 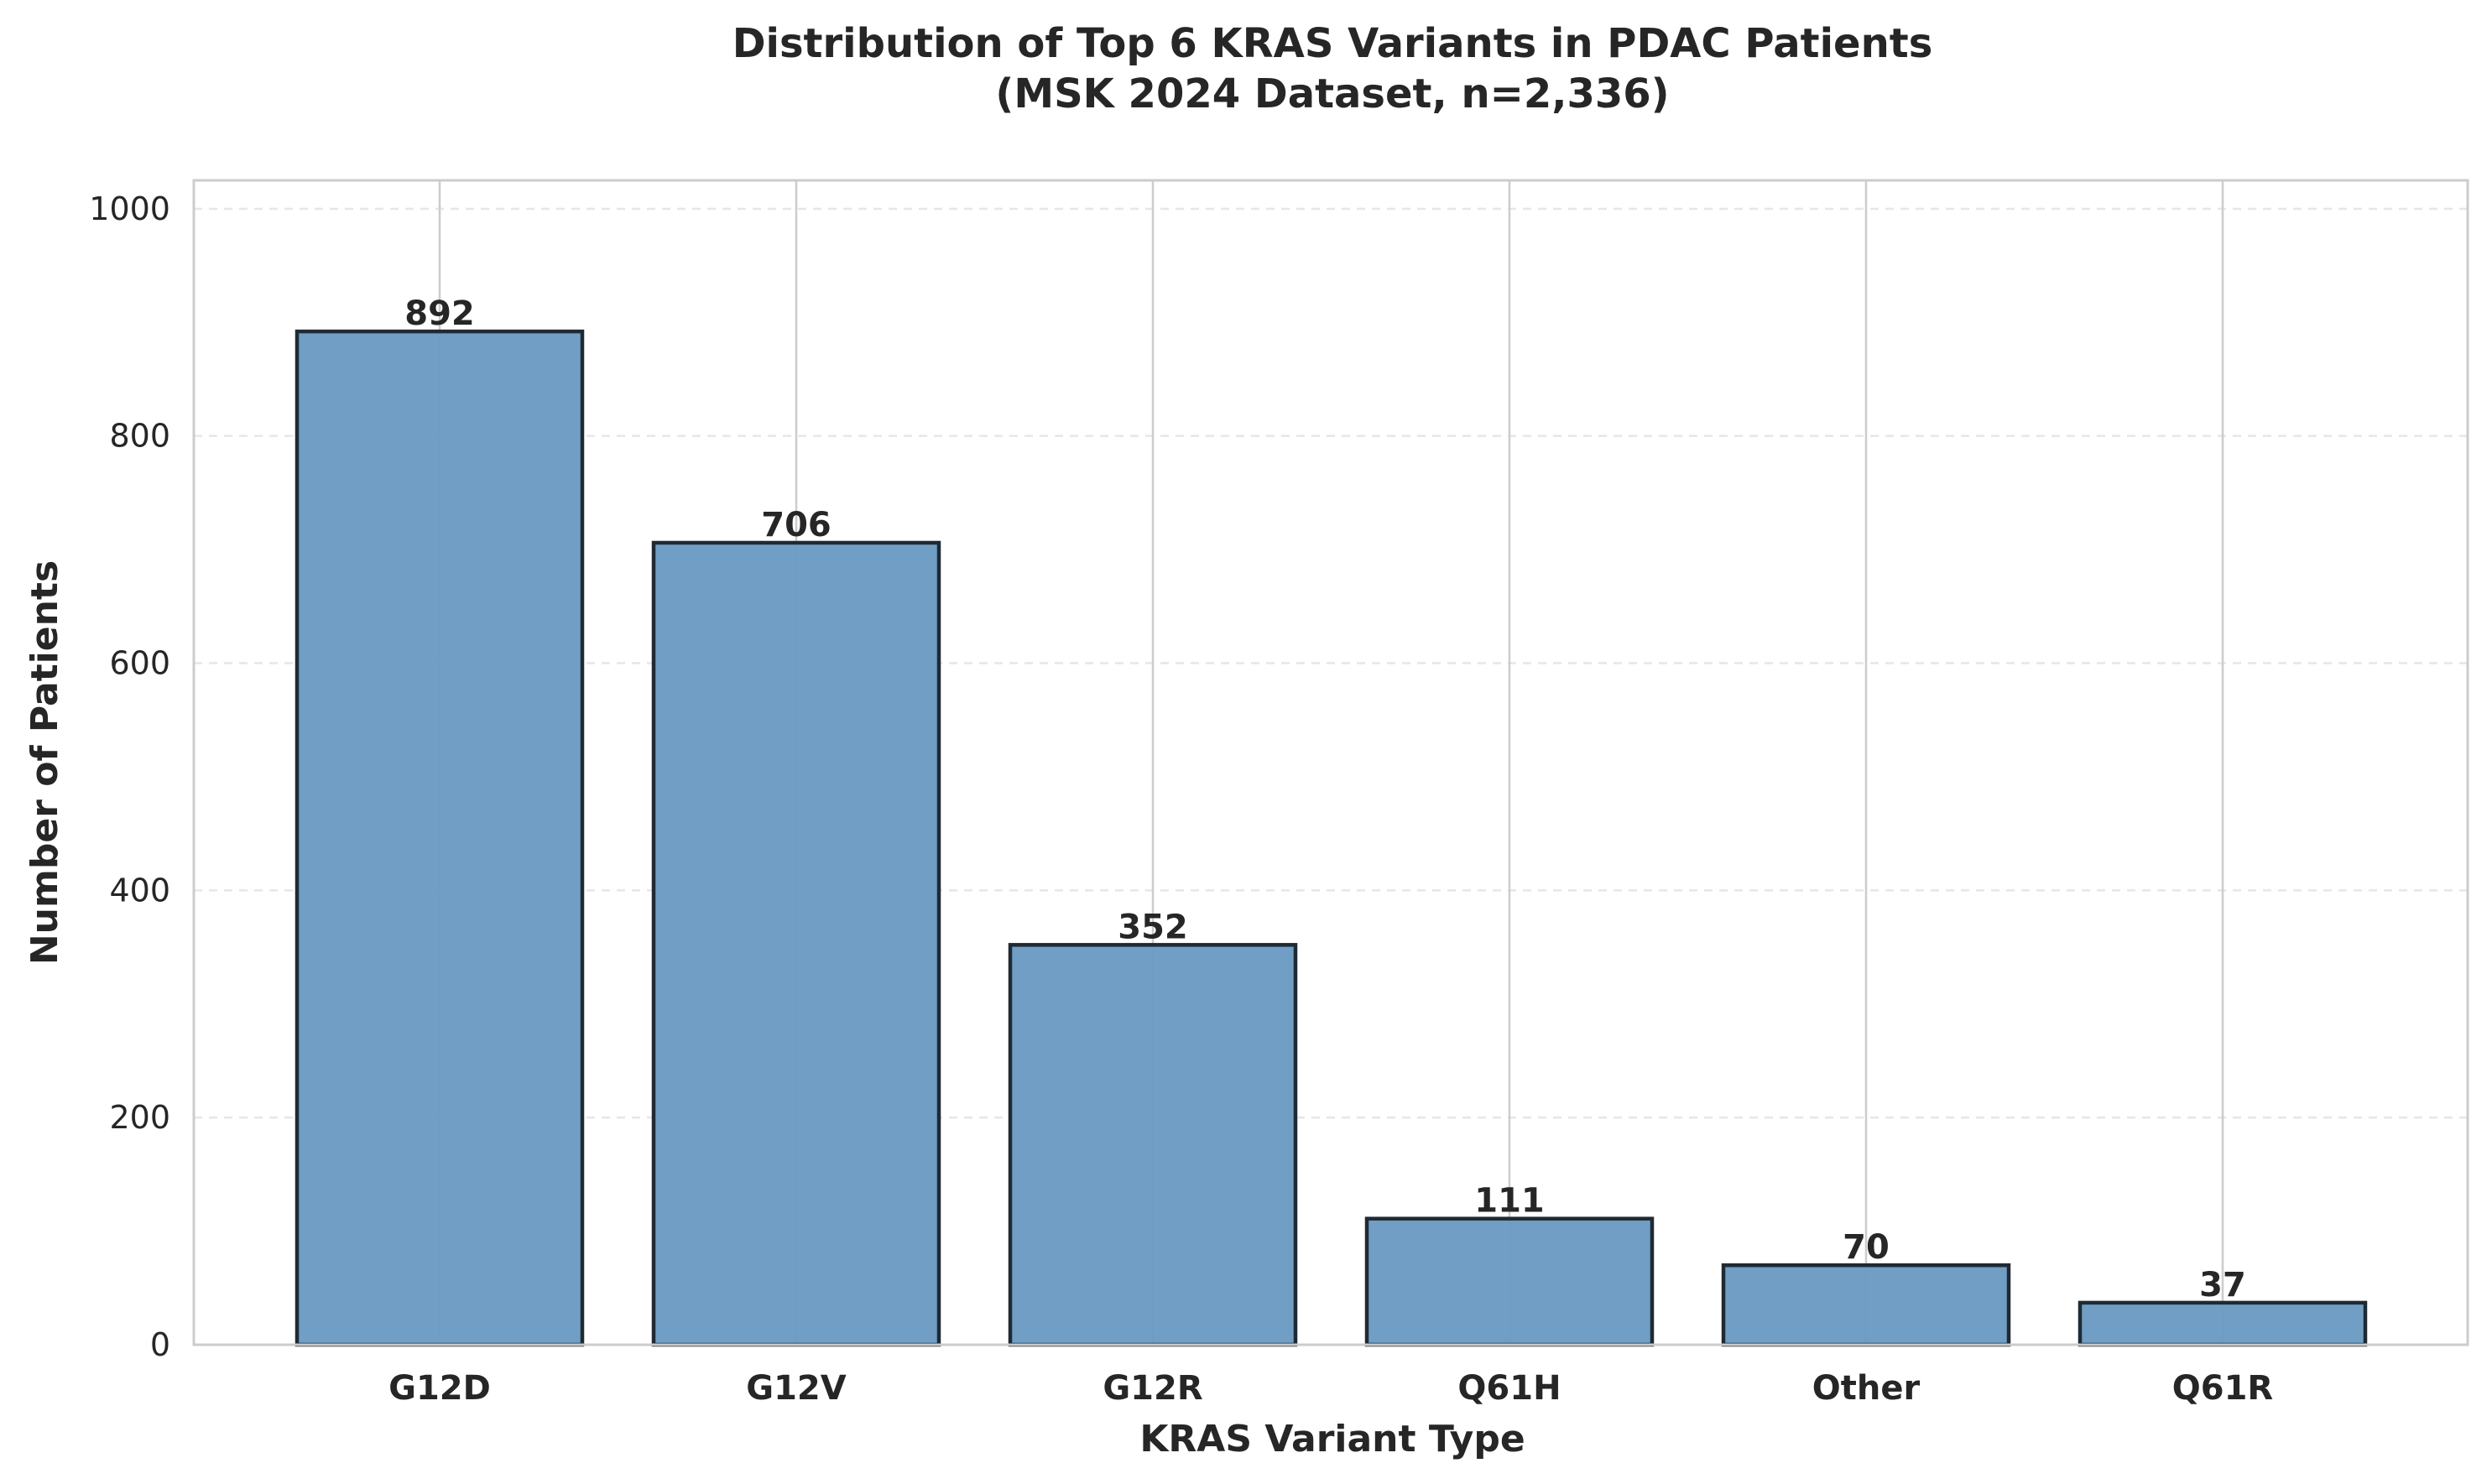 I want to click on x-tick-label: Q61H, so click(x=1509, y=1388).